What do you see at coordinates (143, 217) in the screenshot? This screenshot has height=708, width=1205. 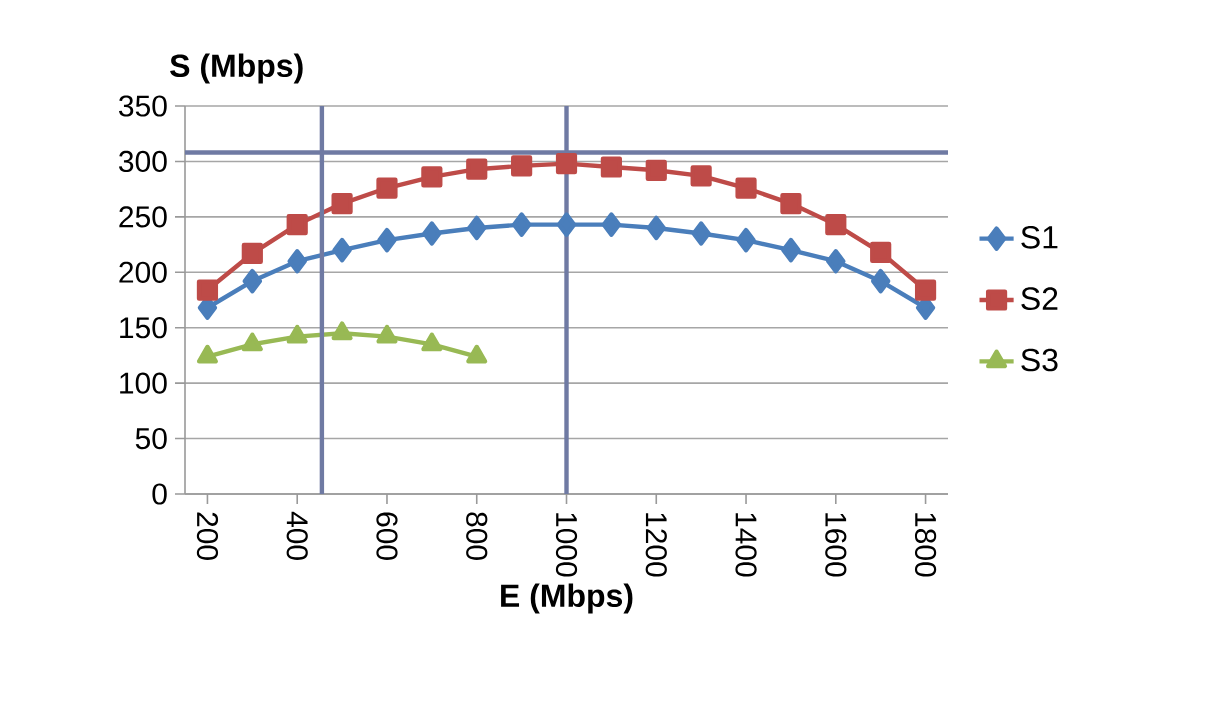 I see `y-tick-label: 250` at bounding box center [143, 217].